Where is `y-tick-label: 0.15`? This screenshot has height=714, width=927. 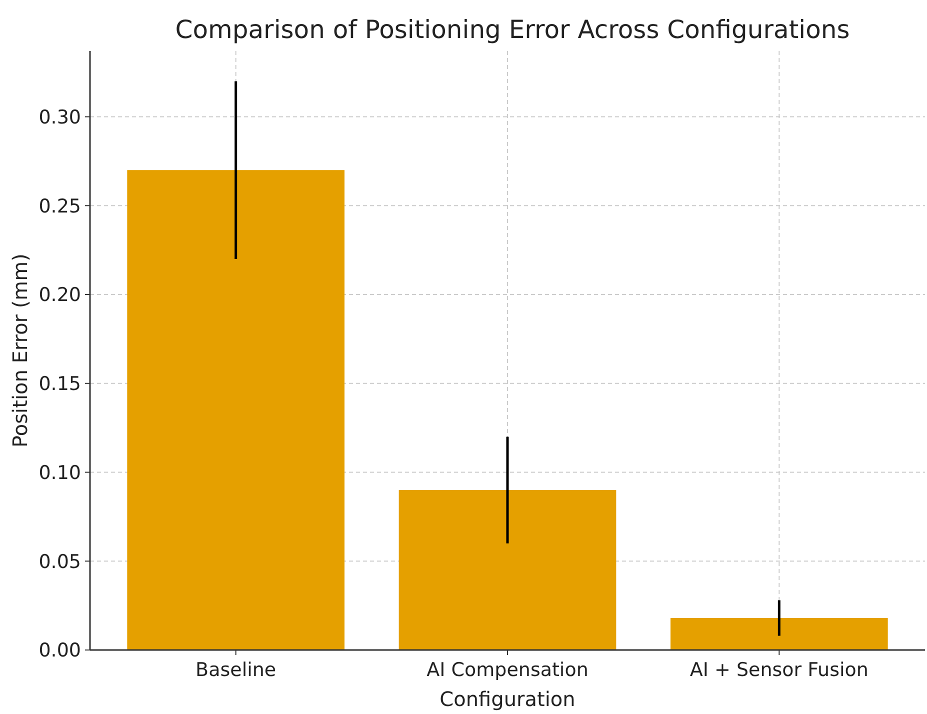 y-tick-label: 0.15 is located at coordinates (59, 384).